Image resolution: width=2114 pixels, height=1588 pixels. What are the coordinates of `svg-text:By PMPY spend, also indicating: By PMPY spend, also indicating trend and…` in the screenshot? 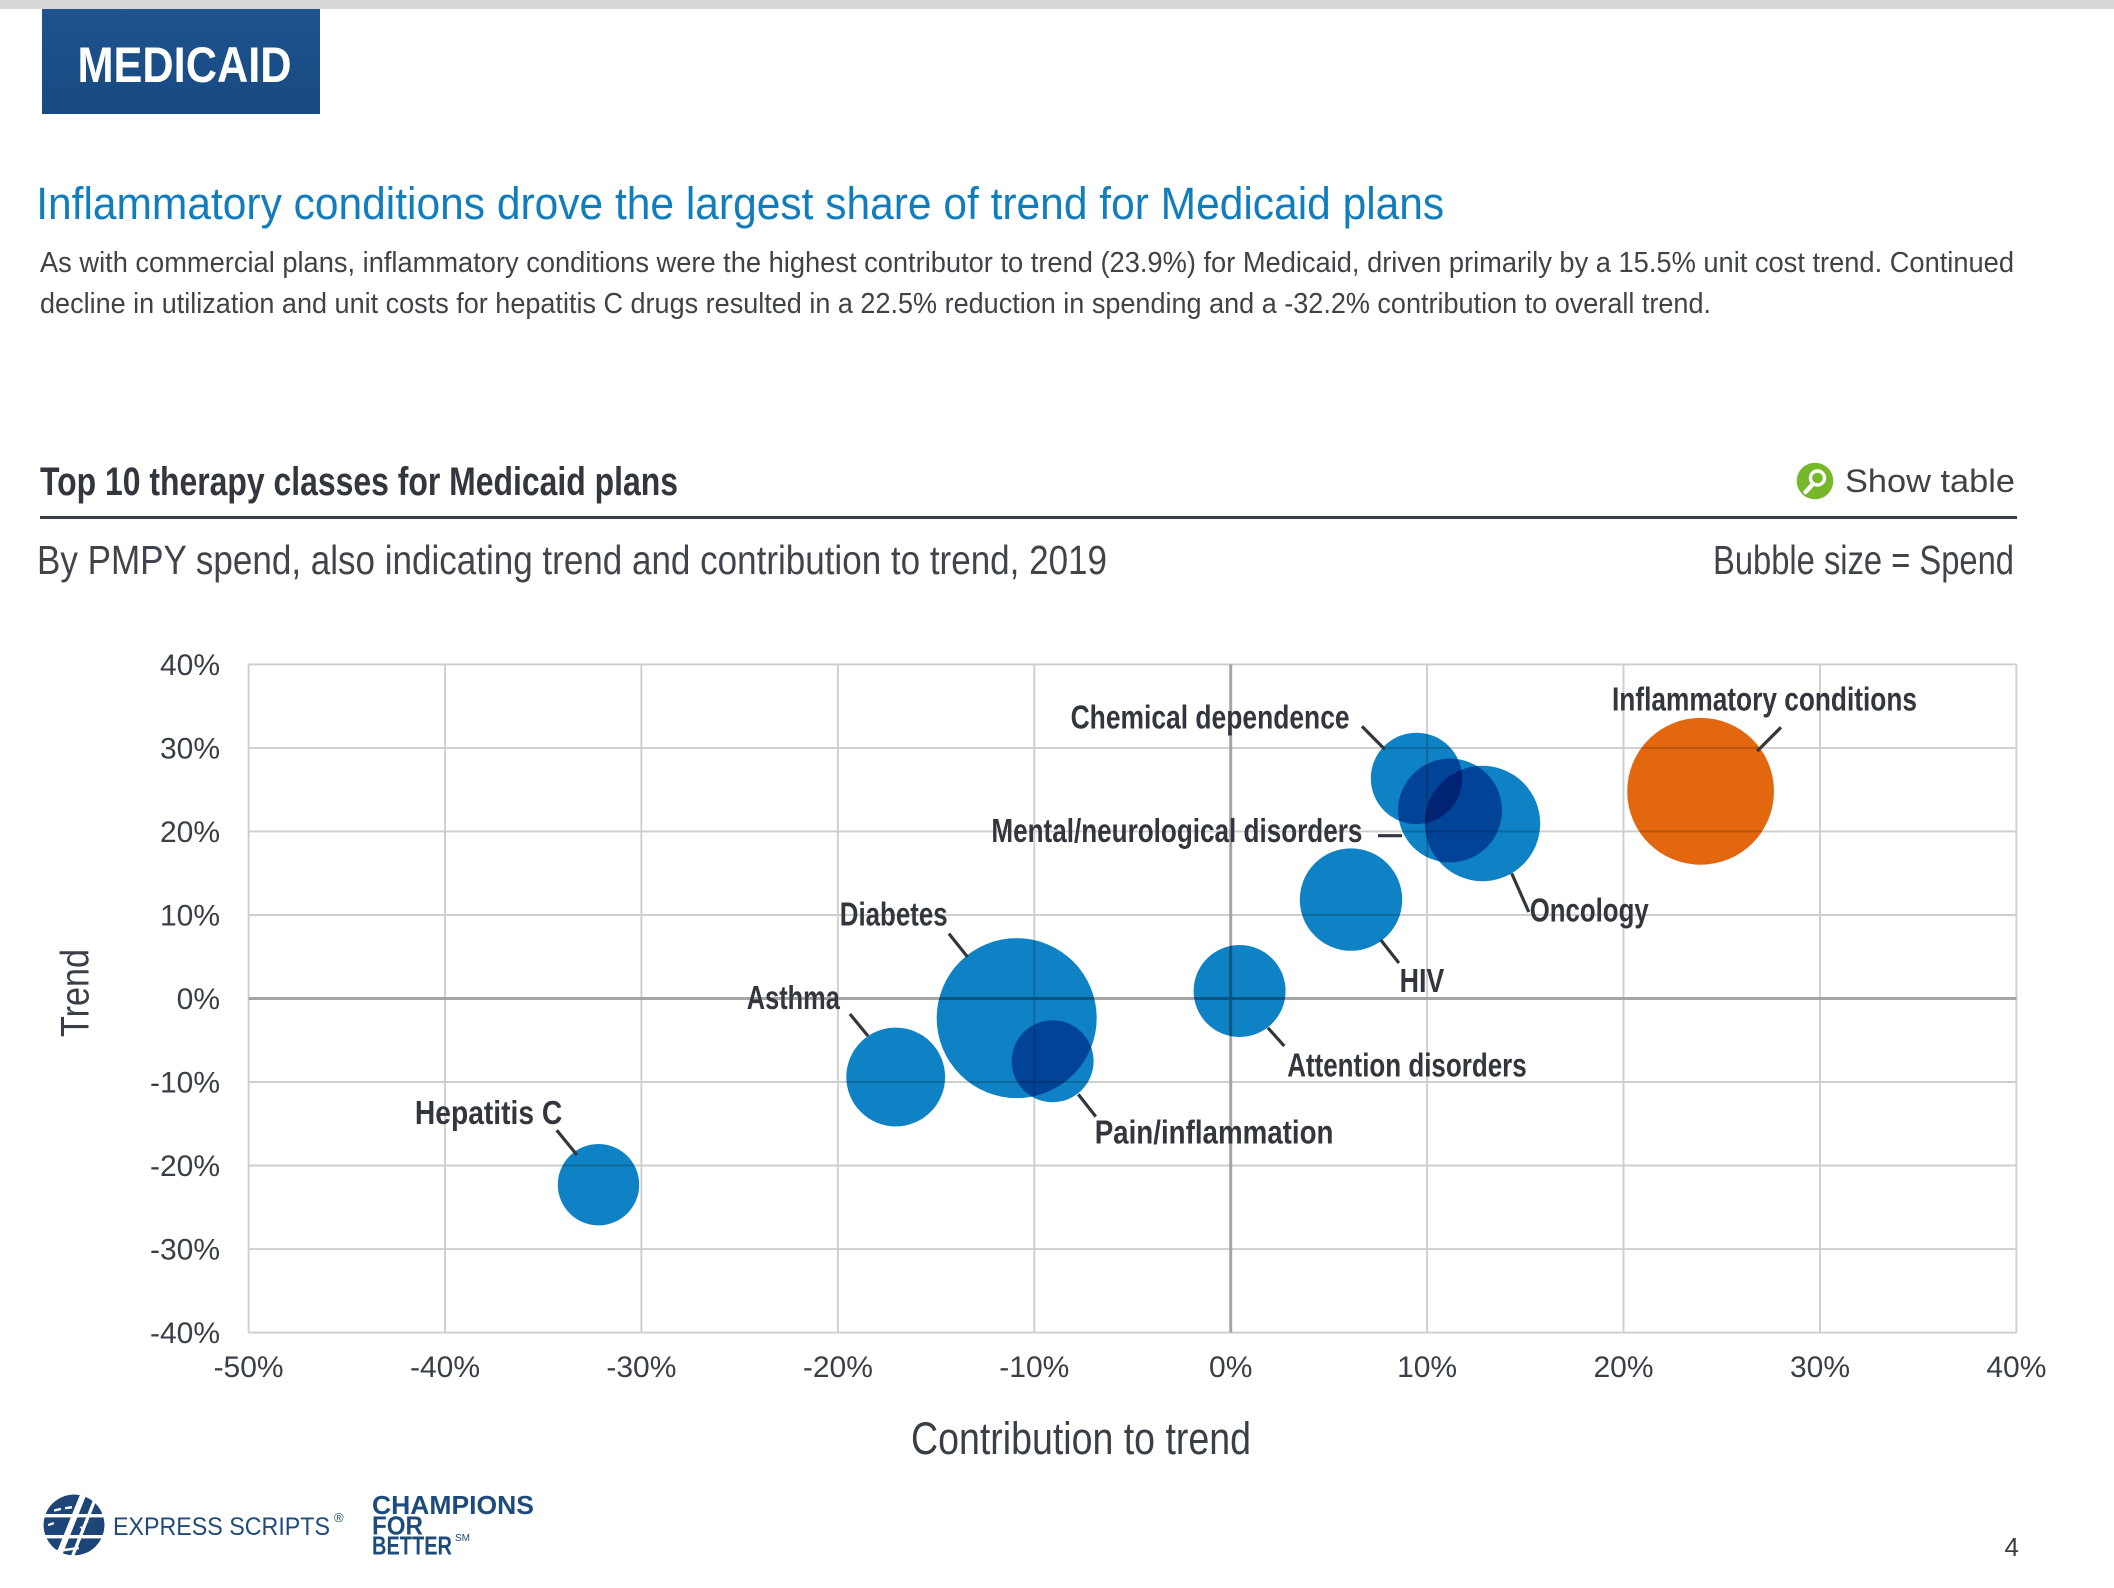 It's located at (572, 560).